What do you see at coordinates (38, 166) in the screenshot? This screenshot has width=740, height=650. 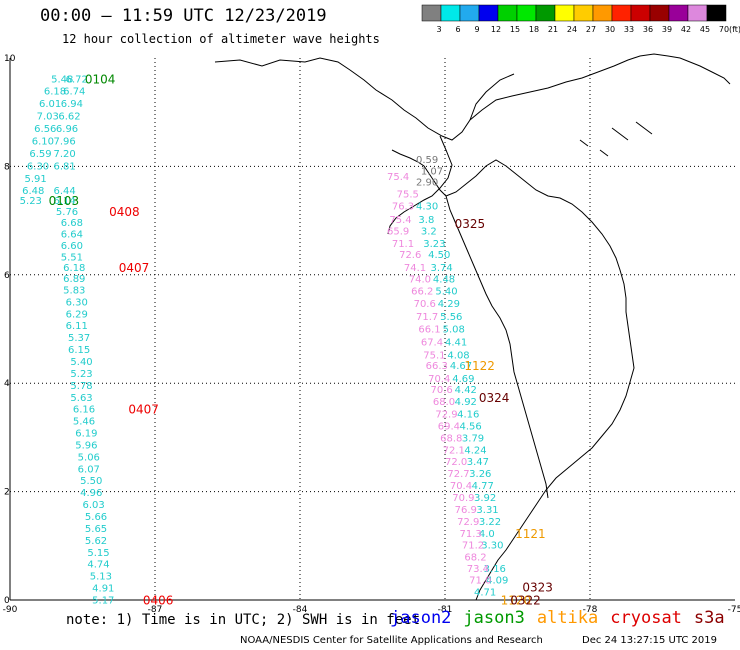 I see `data-label-jason3: 6.30` at bounding box center [38, 166].